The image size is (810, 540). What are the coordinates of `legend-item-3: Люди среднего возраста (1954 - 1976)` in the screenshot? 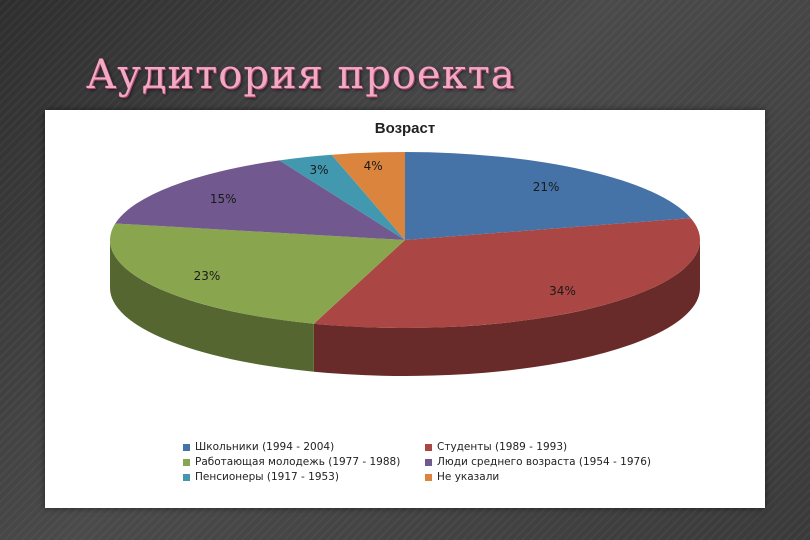 It's located at (555, 462).